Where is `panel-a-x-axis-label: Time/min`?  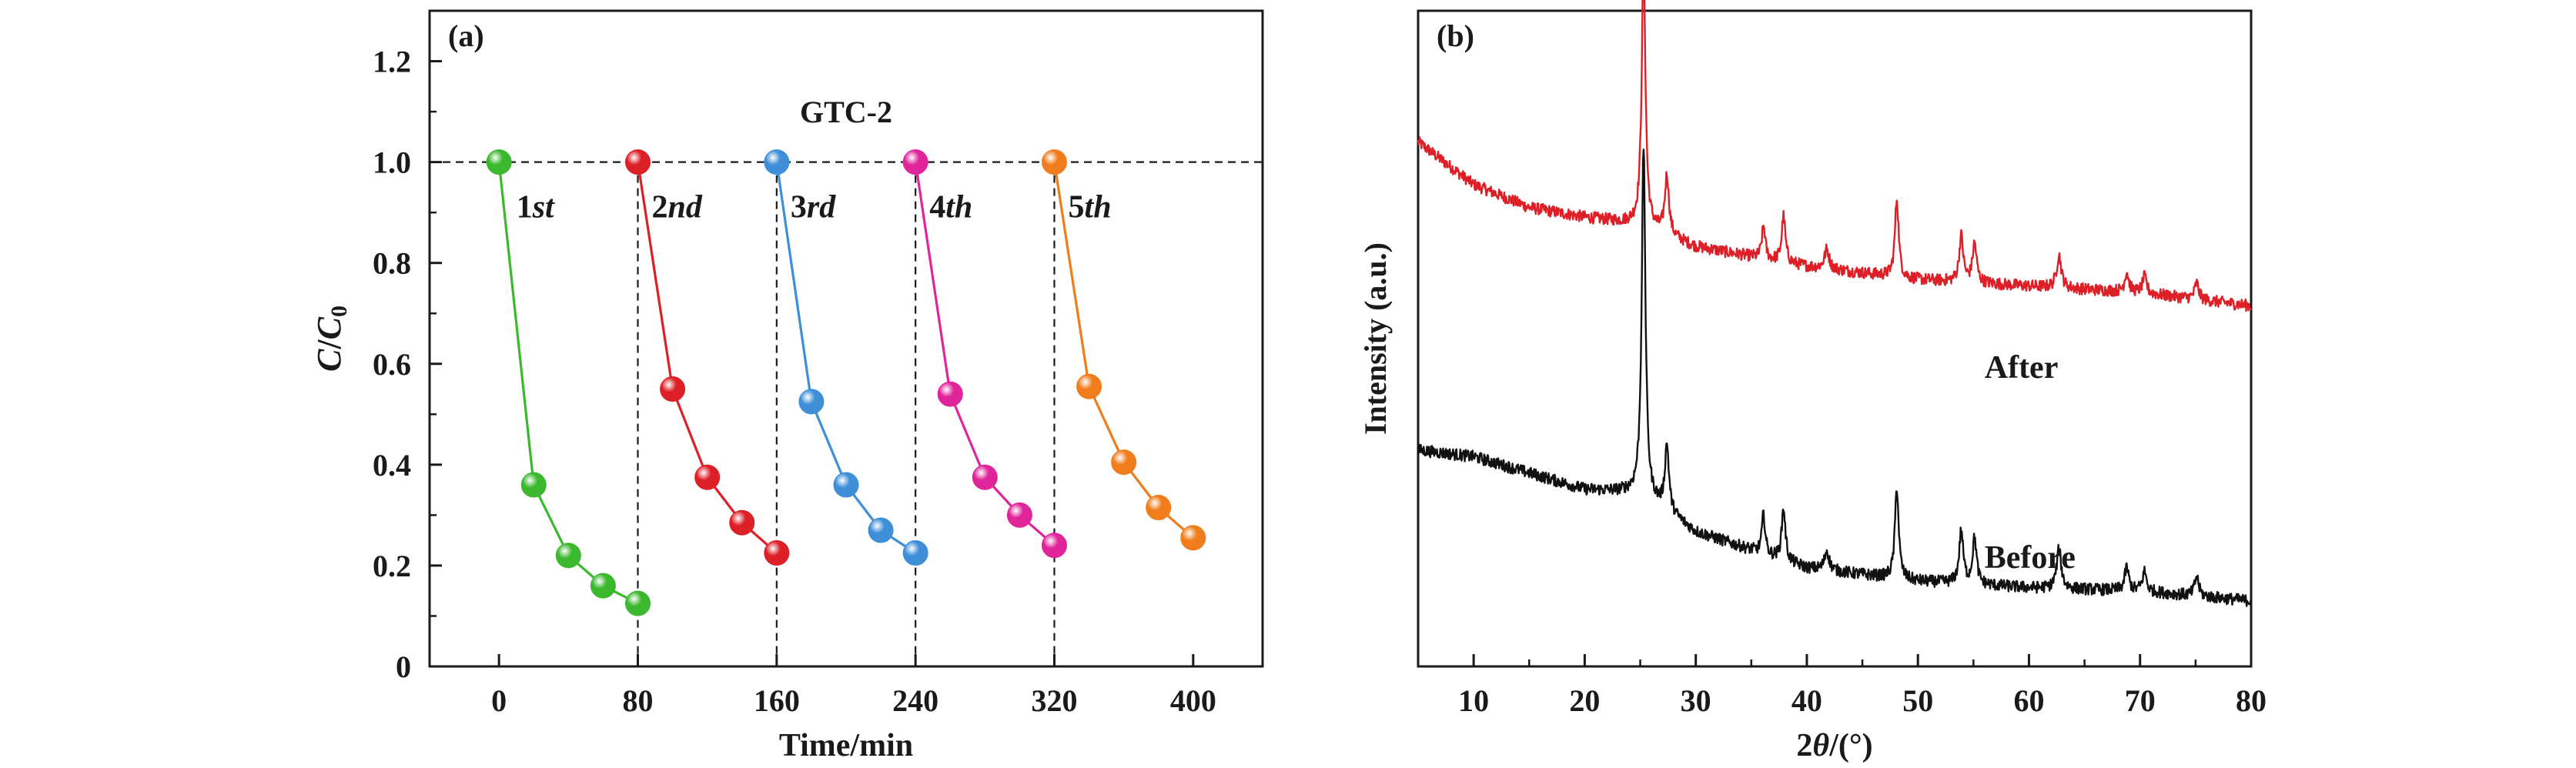
panel-a-x-axis-label: Time/min is located at coordinates (846, 745).